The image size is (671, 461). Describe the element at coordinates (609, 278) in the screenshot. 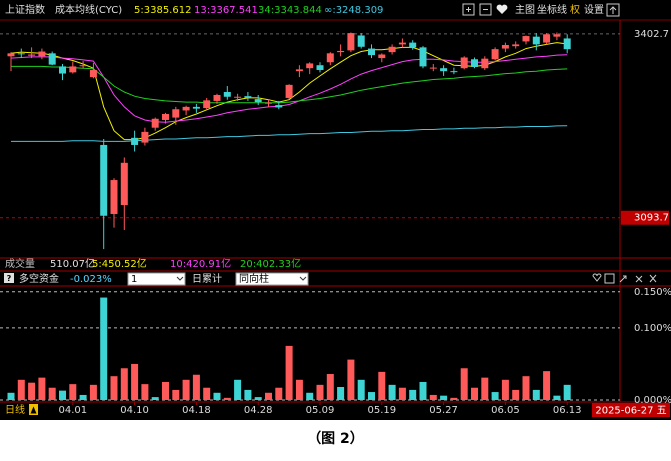

I see `panel-maximize` at that location.